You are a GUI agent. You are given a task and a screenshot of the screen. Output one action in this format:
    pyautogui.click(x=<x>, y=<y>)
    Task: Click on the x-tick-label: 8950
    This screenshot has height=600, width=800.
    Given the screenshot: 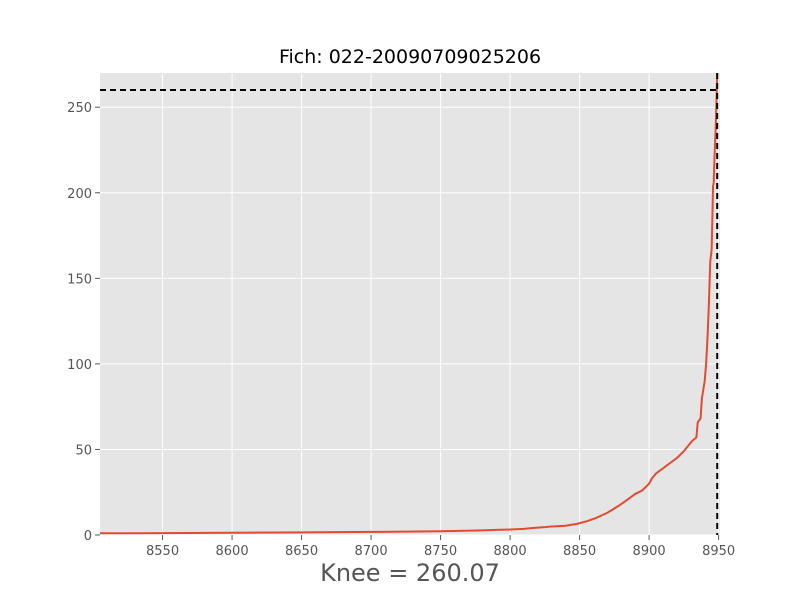 What is the action you would take?
    pyautogui.click(x=718, y=551)
    